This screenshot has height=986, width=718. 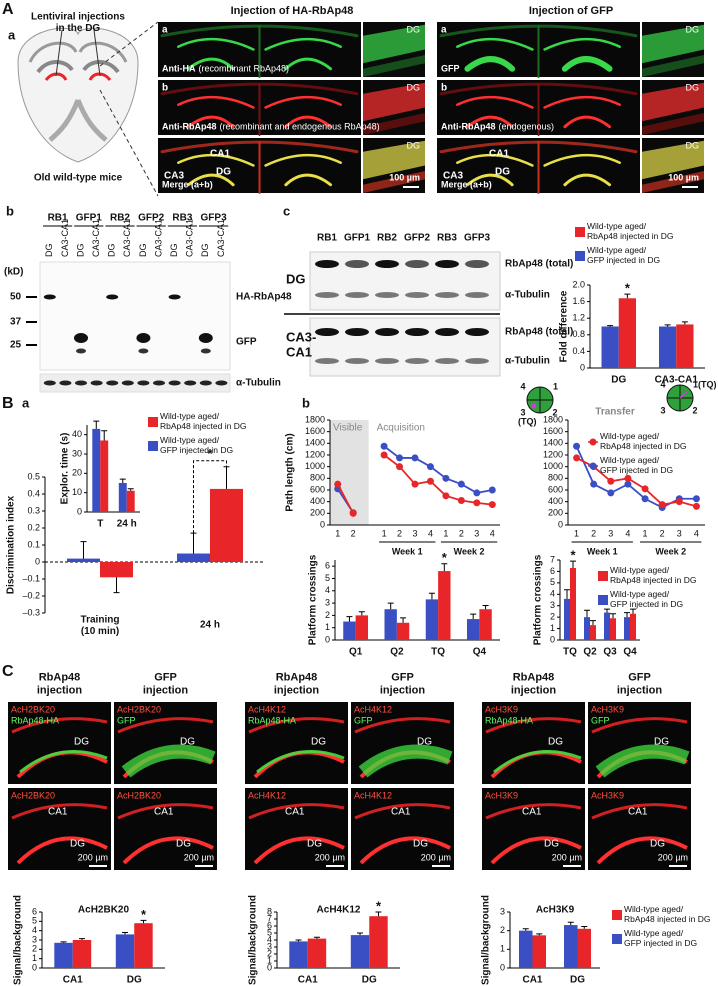 I want to click on scale-label: 200 µm, so click(x=436, y=857).